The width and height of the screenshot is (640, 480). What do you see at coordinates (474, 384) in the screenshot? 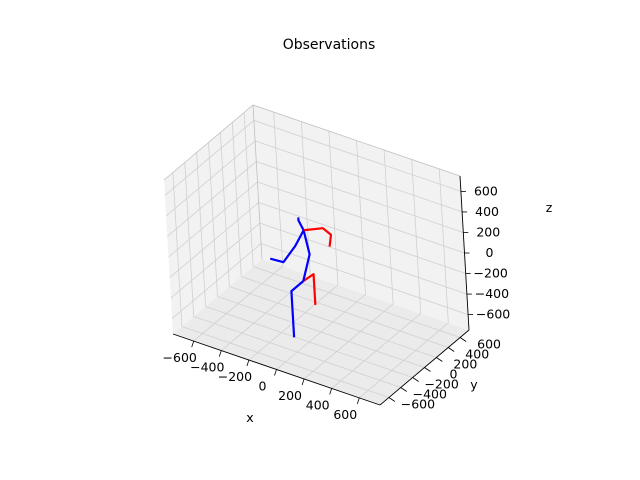
I see `y-axis-label: y` at bounding box center [474, 384].